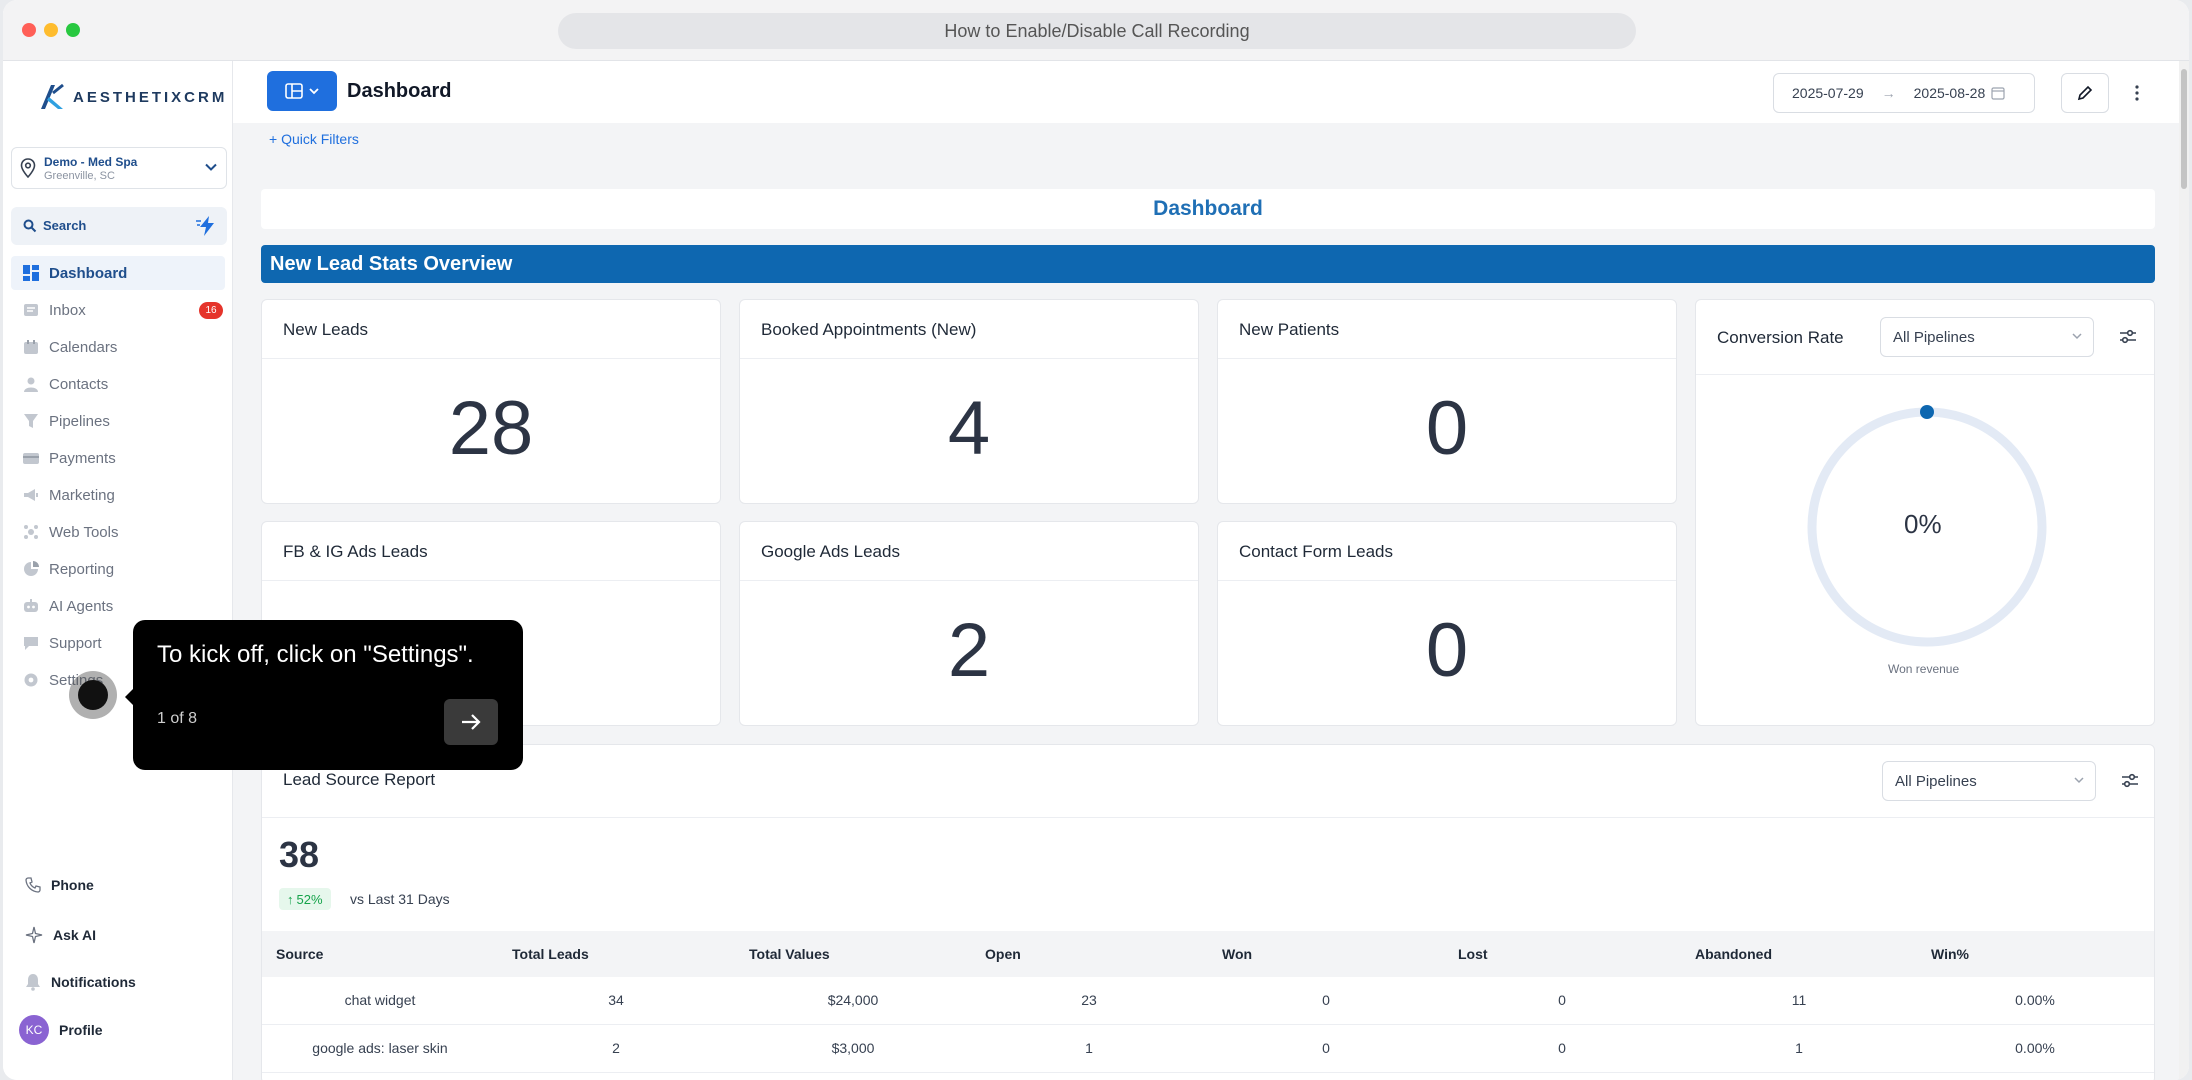  What do you see at coordinates (79, 421) in the screenshot?
I see `sidebar-item-label: Pipelines` at bounding box center [79, 421].